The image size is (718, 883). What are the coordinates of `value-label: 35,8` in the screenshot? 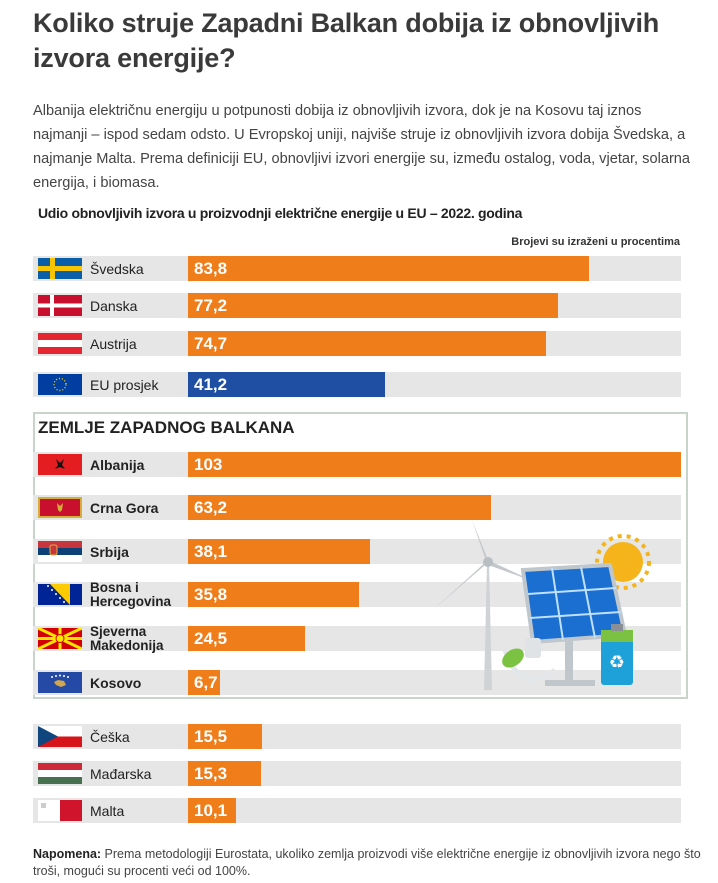 It's located at (211, 594).